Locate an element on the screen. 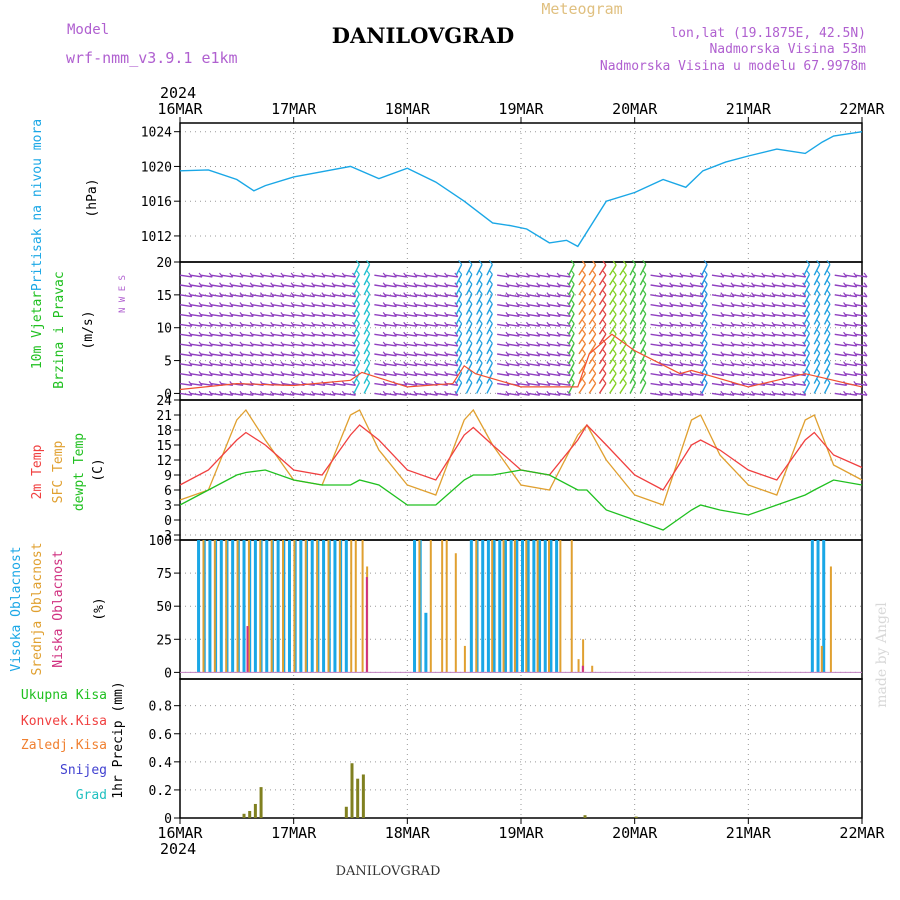 The height and width of the screenshot is (900, 900). precip-bar is located at coordinates (585, 816).